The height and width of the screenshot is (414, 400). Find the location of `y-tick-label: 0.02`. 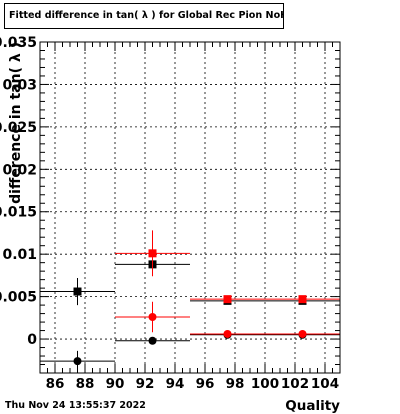

y-tick-label: 0.02 is located at coordinates (19, 170).